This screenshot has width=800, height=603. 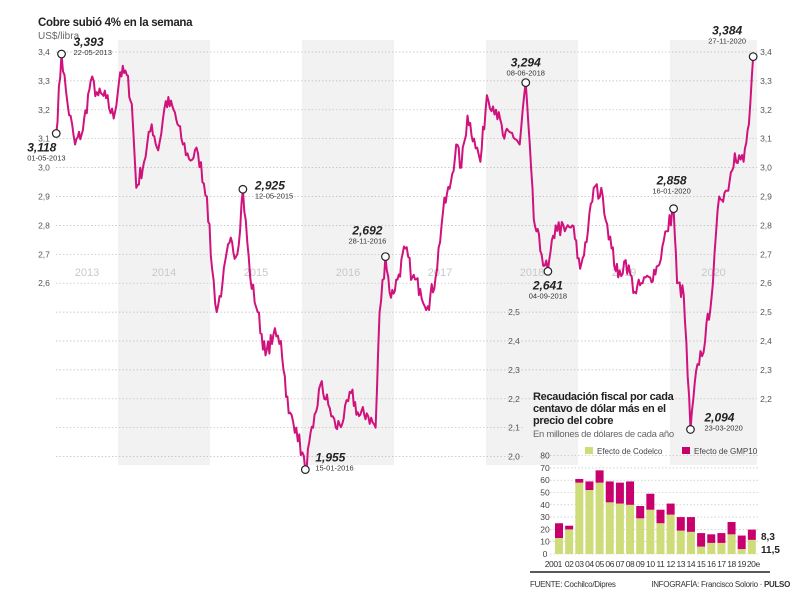 What do you see at coordinates (776, 584) in the screenshot?
I see `credit-brand: PULSO` at bounding box center [776, 584].